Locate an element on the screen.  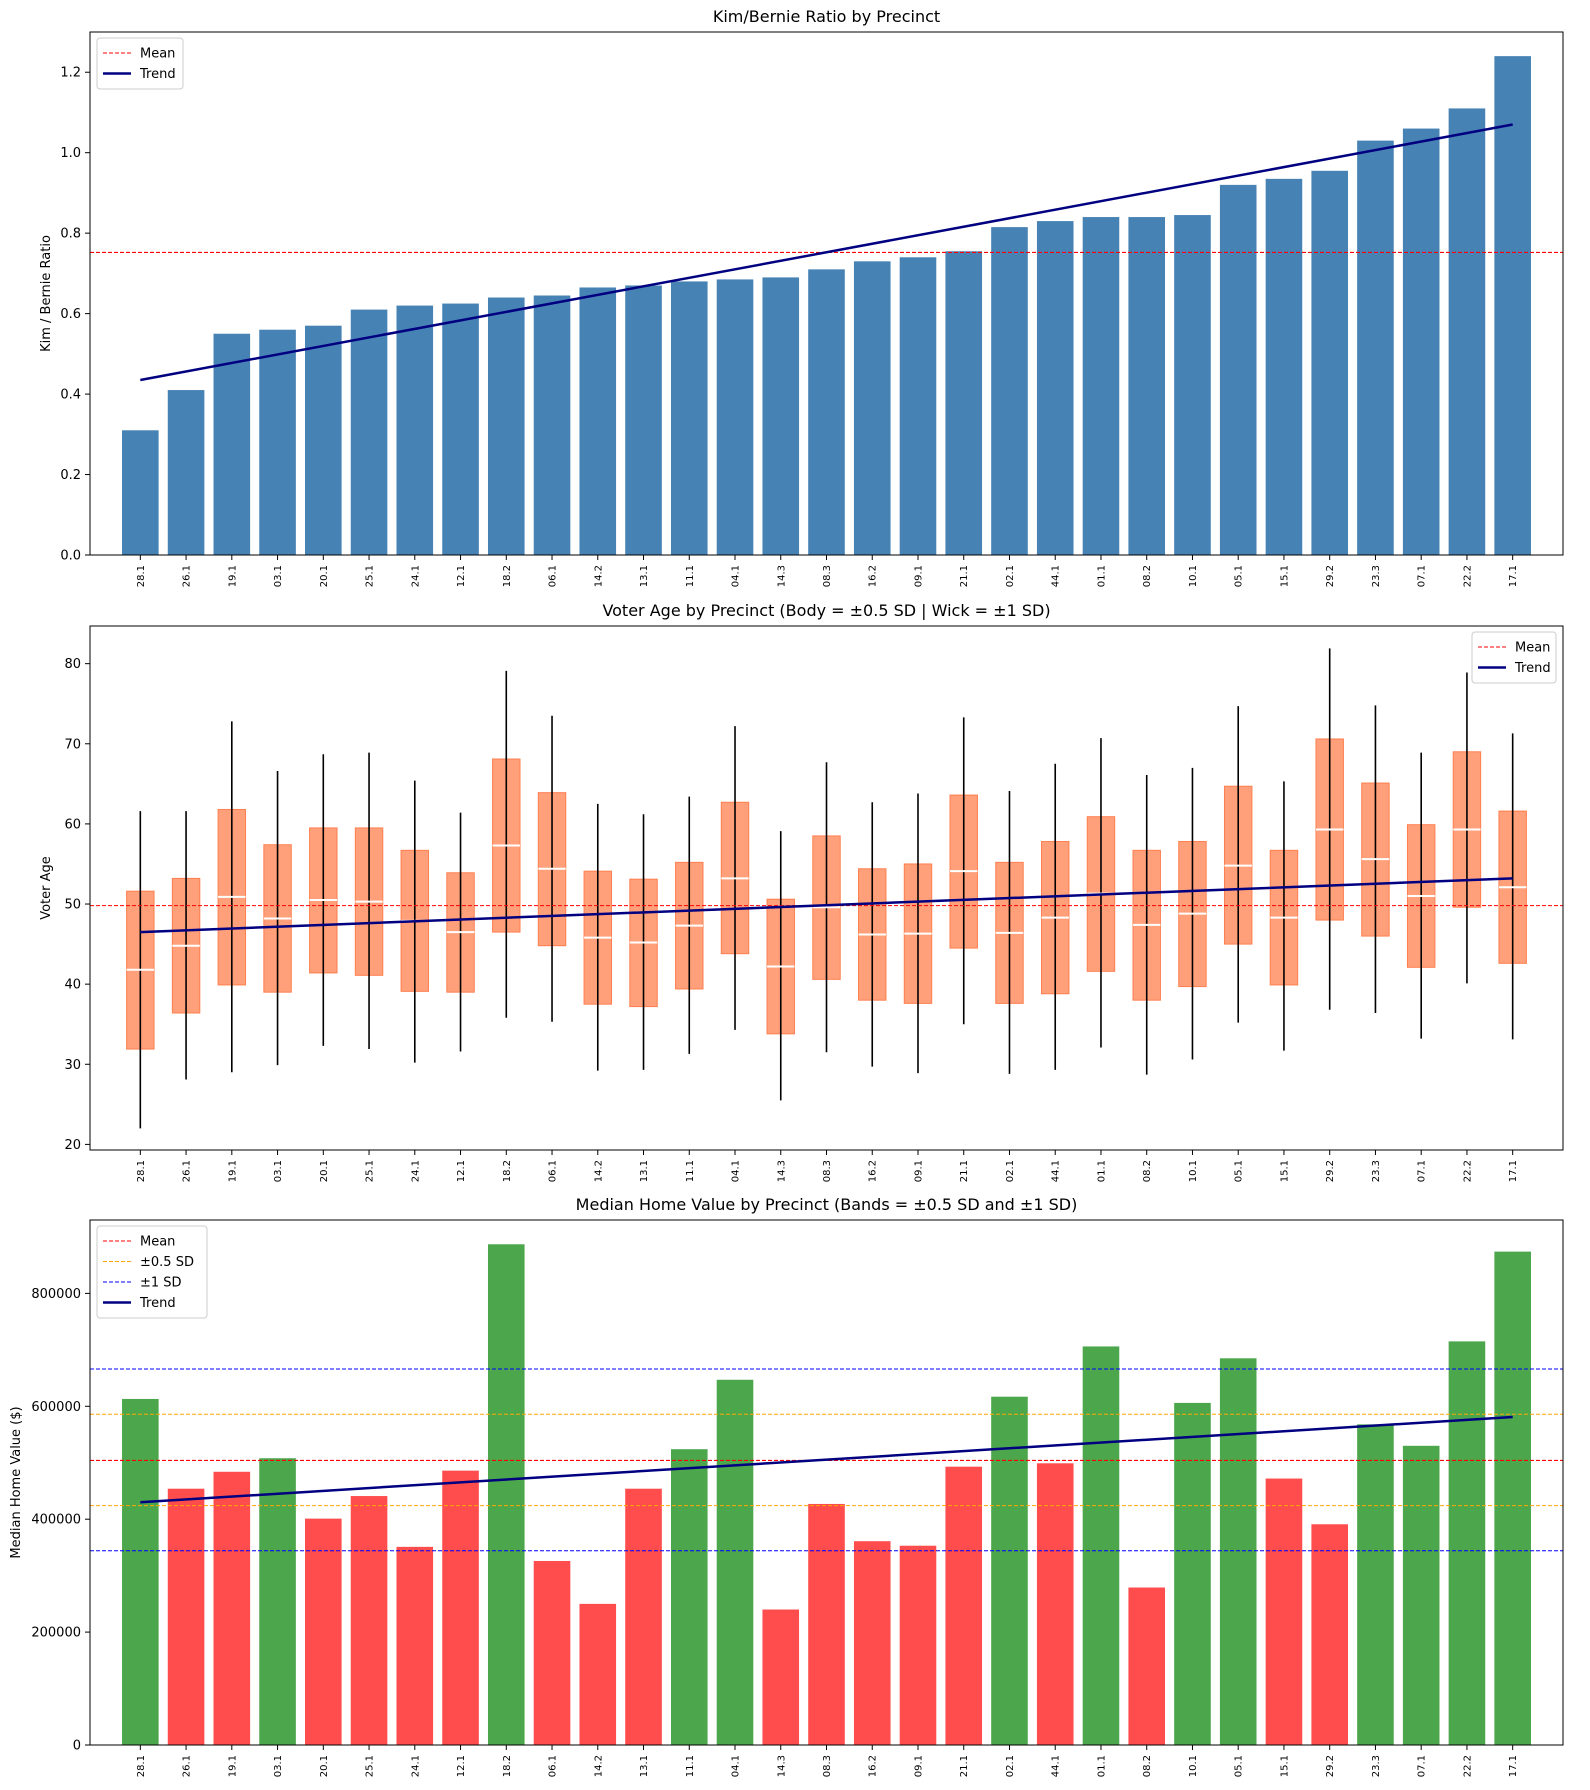
x-tick-label: 26.1 is located at coordinates (187, 1766).